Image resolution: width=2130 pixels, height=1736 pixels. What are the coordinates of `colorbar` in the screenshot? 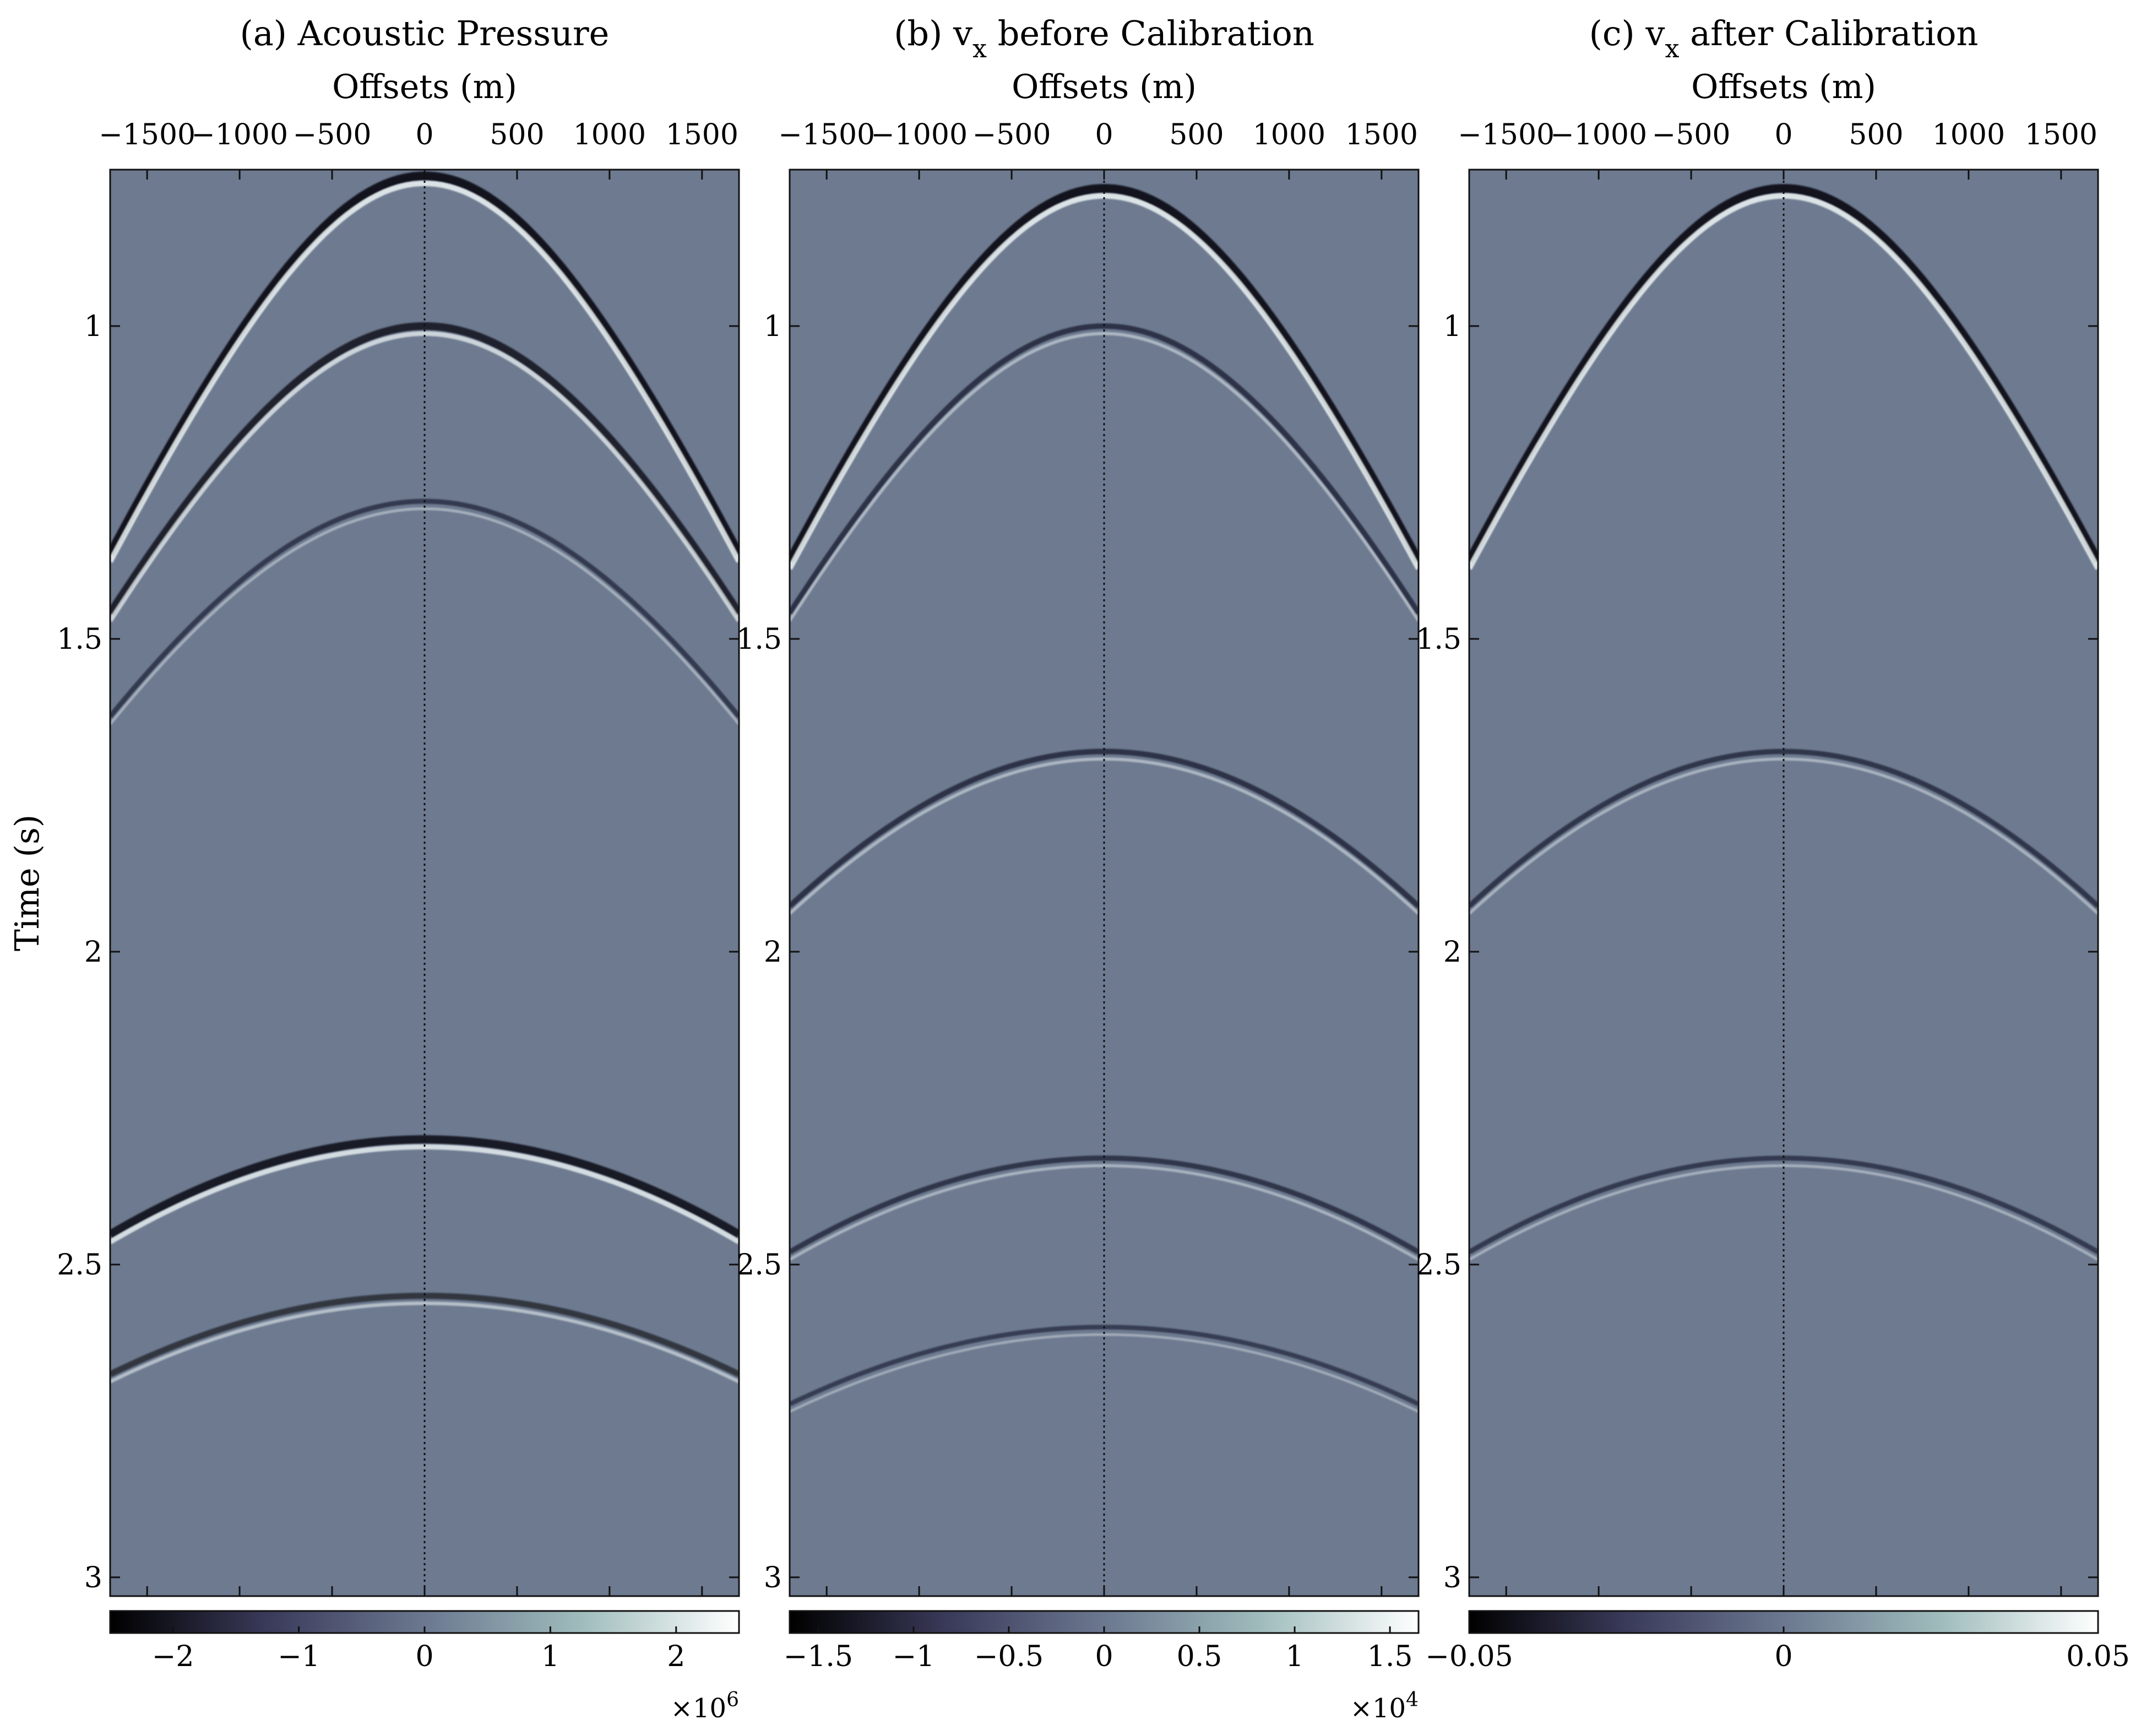 It's located at (1104, 1622).